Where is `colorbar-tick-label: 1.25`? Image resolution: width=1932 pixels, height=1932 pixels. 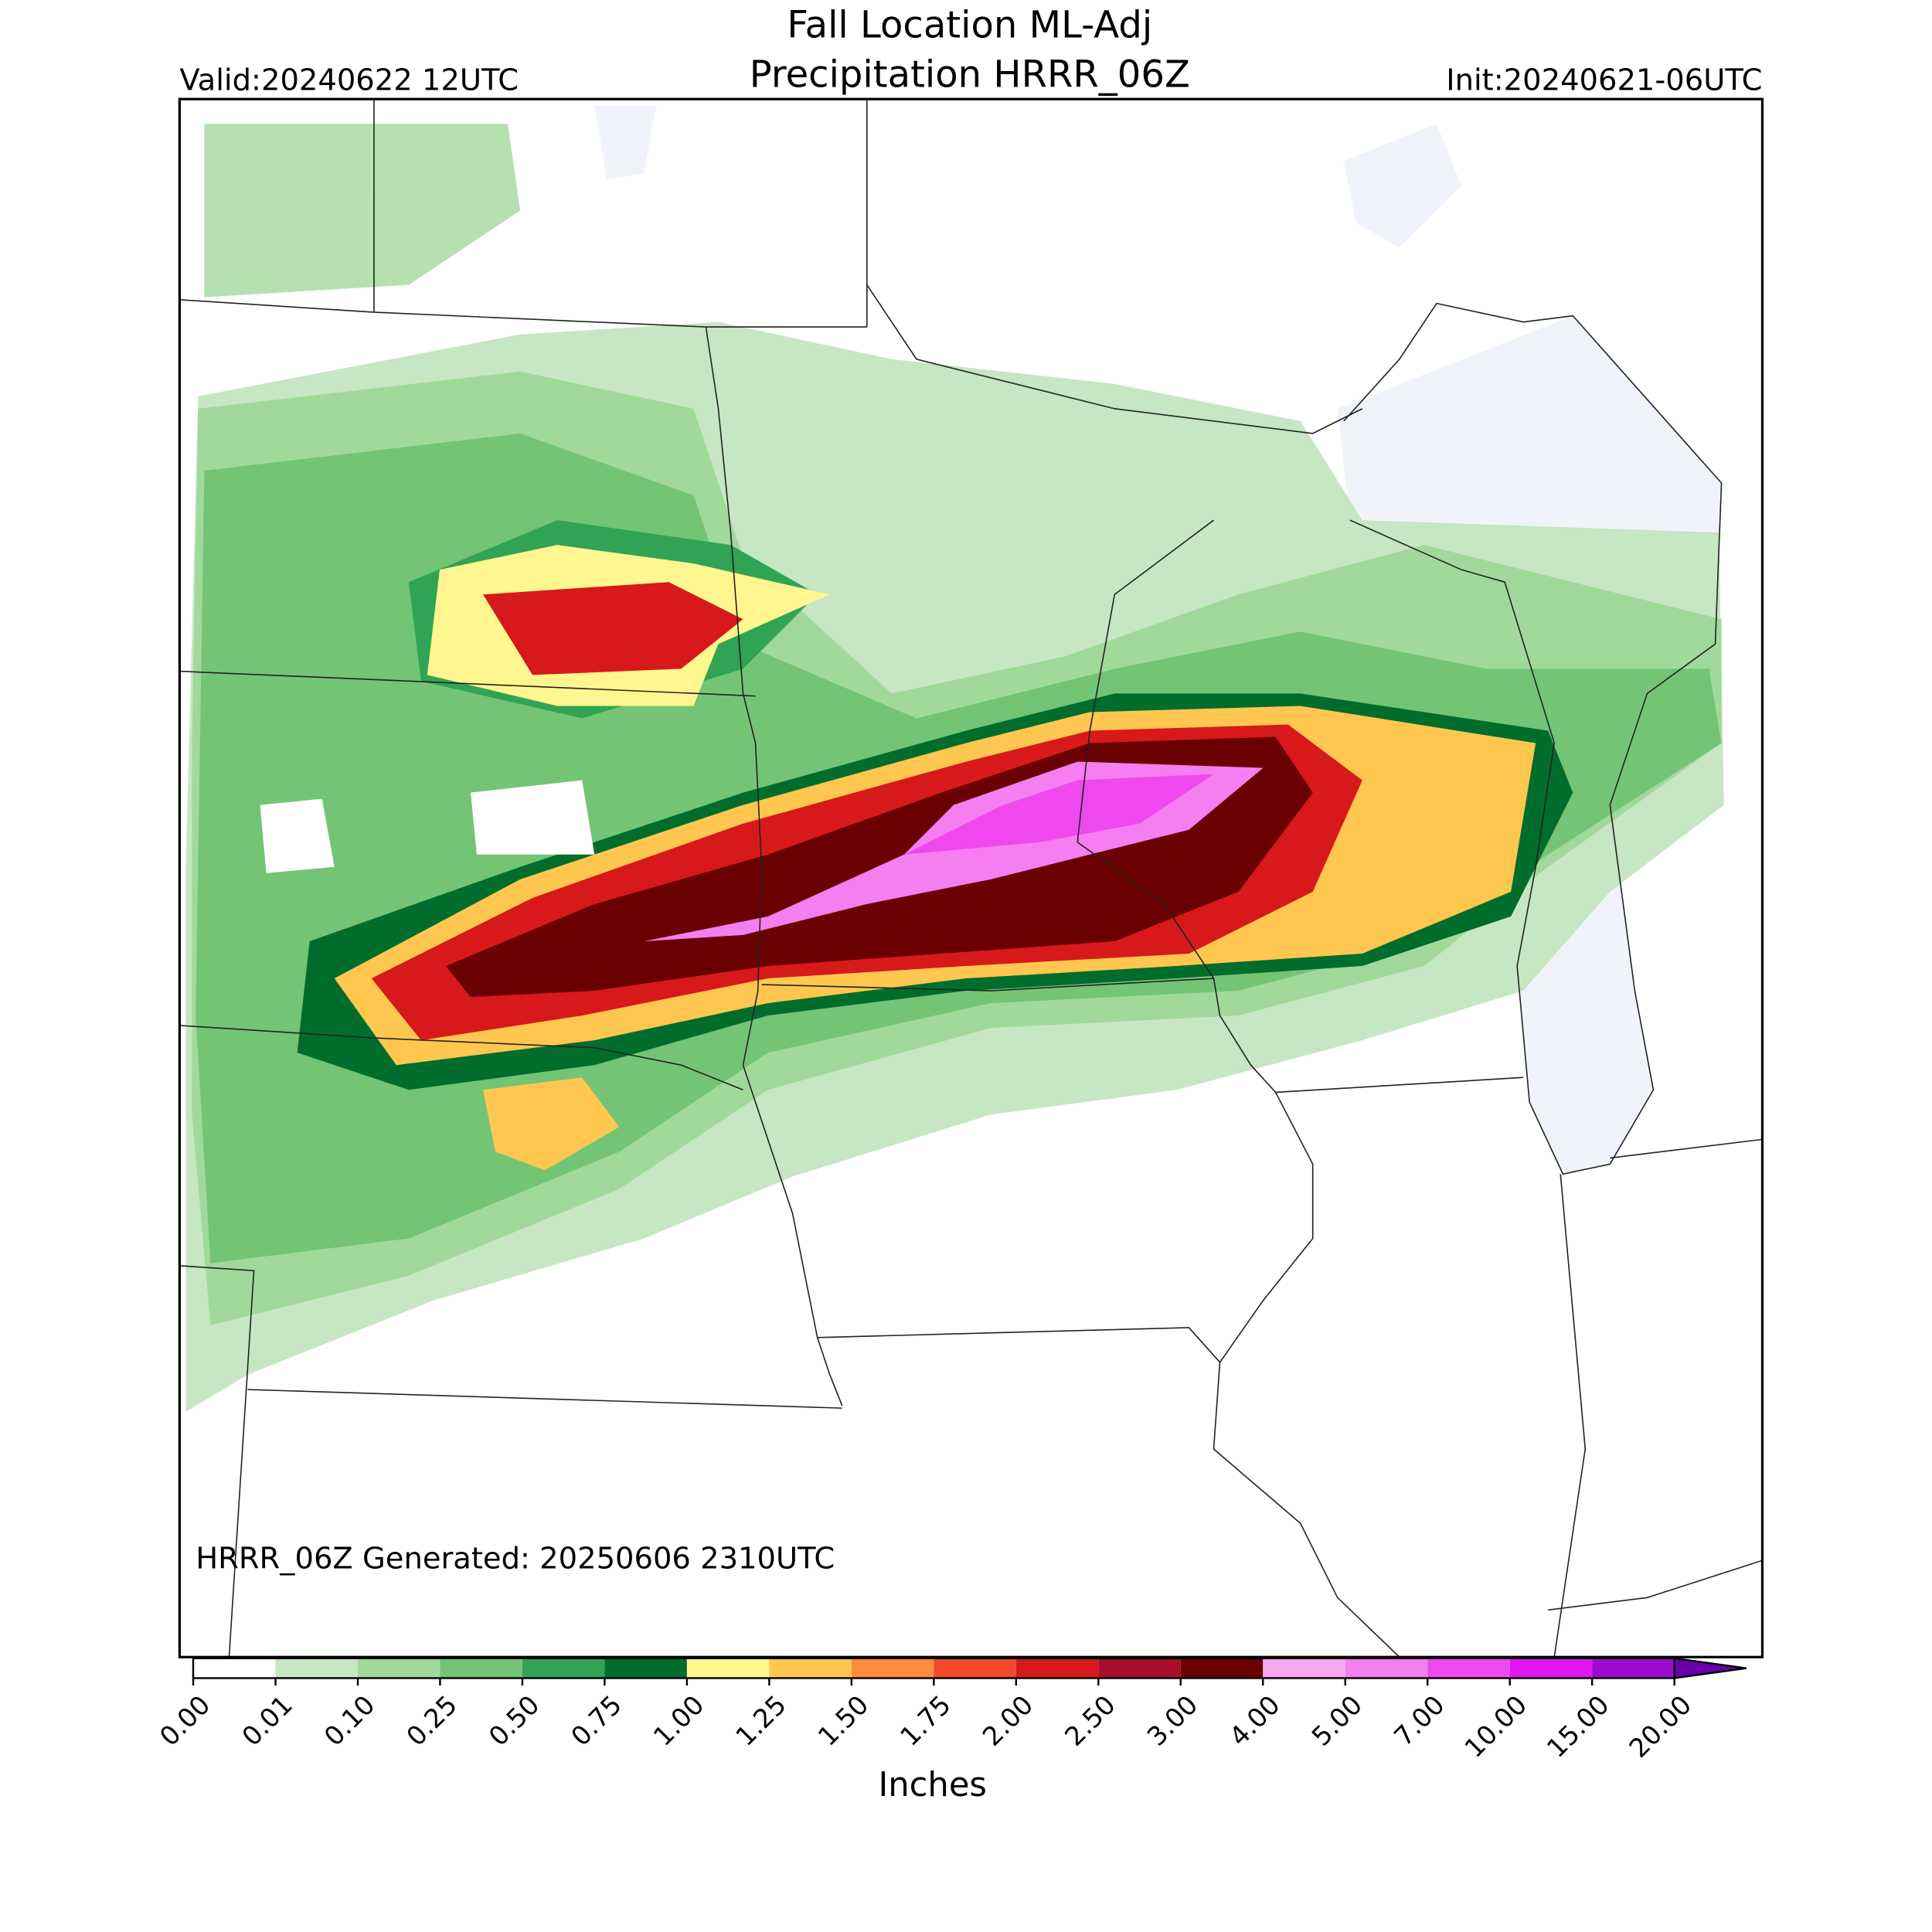
colorbar-tick-label: 1.25 is located at coordinates (761, 1721).